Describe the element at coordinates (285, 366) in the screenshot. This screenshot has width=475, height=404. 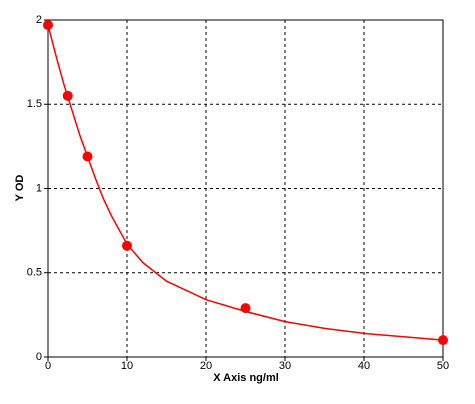
I see `x-tick-label: 30` at that location.